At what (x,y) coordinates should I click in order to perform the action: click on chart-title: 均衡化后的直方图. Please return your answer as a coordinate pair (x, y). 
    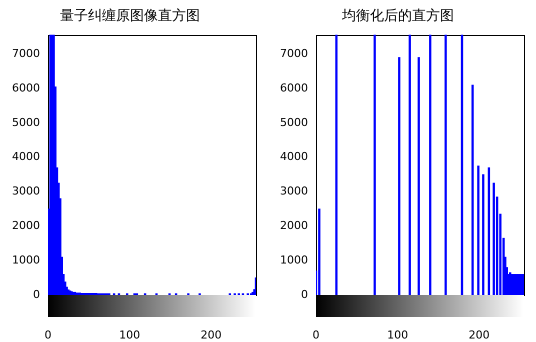
    Looking at the image, I should click on (397, 16).